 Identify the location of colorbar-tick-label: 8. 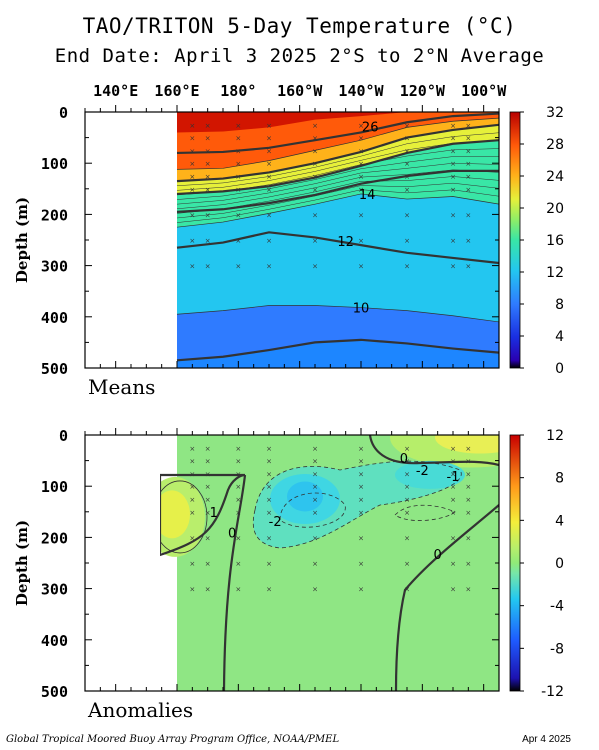
(559, 479).